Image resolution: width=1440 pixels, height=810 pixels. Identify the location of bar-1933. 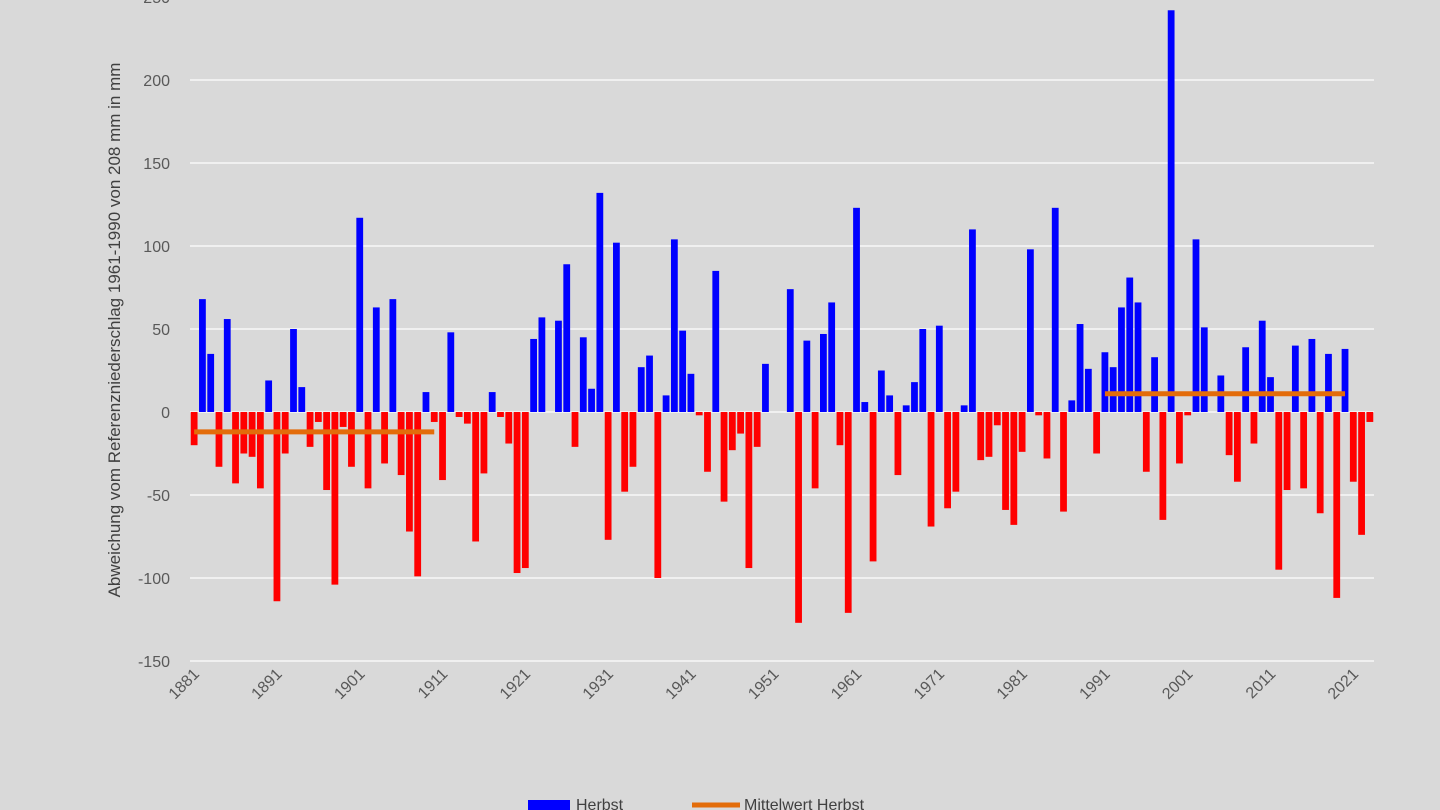
(625, 452).